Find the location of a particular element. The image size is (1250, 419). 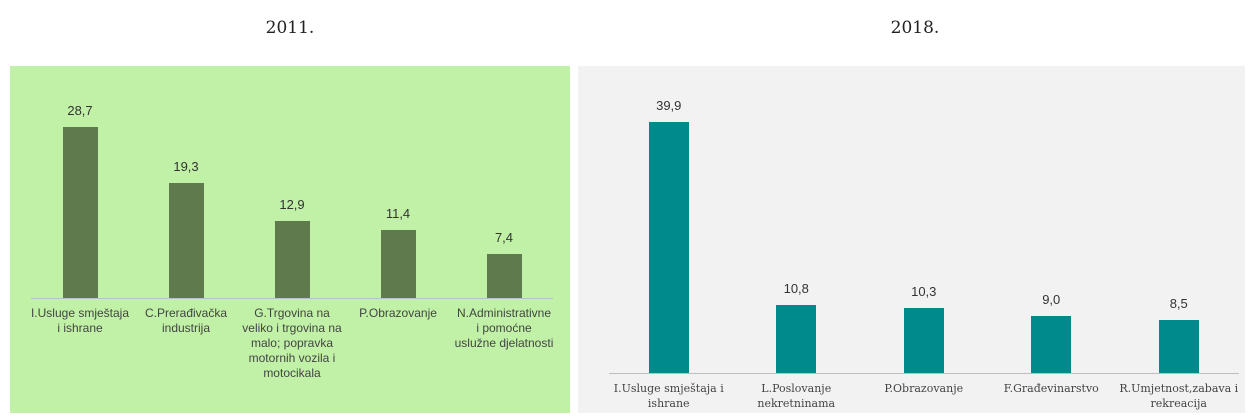

data-label: 8,5 is located at coordinates (1178, 303).